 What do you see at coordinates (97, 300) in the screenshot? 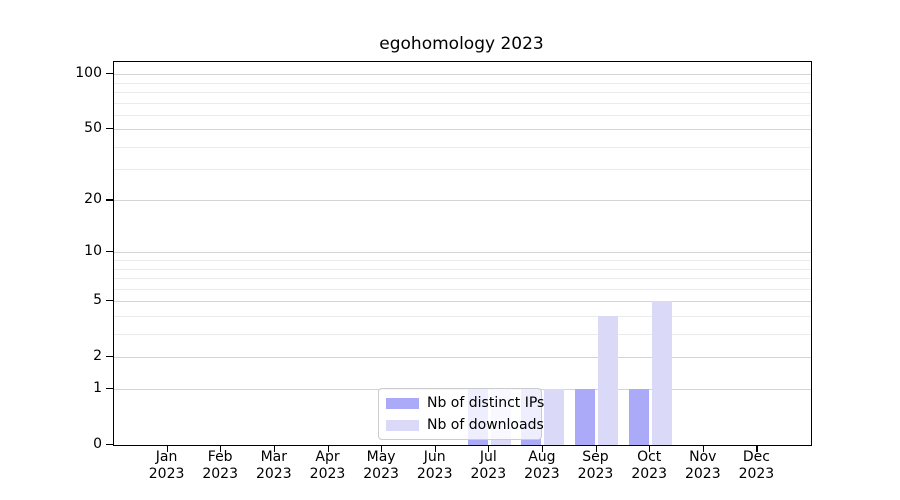
I see `y-tick-label-5: 5` at bounding box center [97, 300].